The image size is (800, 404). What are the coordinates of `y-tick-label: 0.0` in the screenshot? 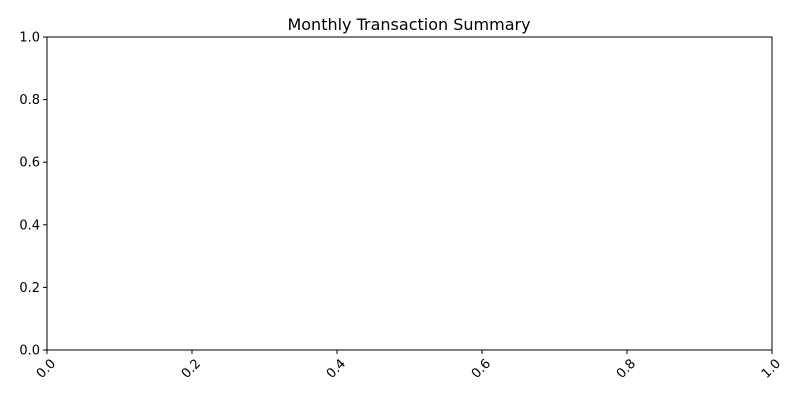 It's located at (29, 351).